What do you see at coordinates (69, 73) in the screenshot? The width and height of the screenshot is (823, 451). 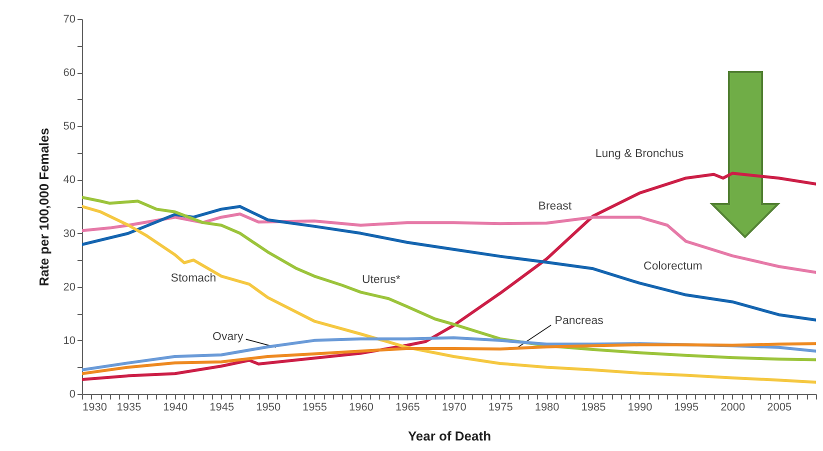 I see `y-tick-label: 60` at bounding box center [69, 73].